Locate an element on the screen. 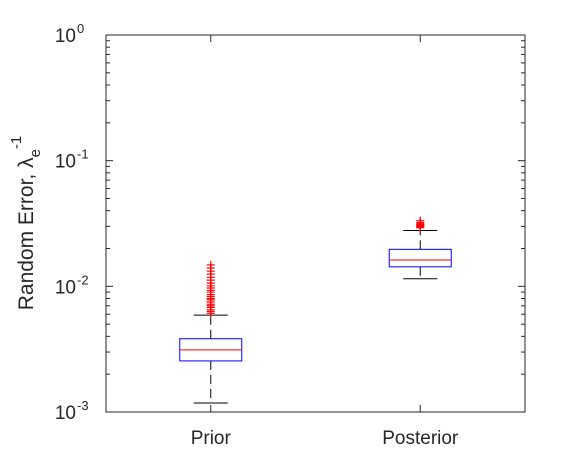  x-tick-label: Posterior is located at coordinates (420, 438).